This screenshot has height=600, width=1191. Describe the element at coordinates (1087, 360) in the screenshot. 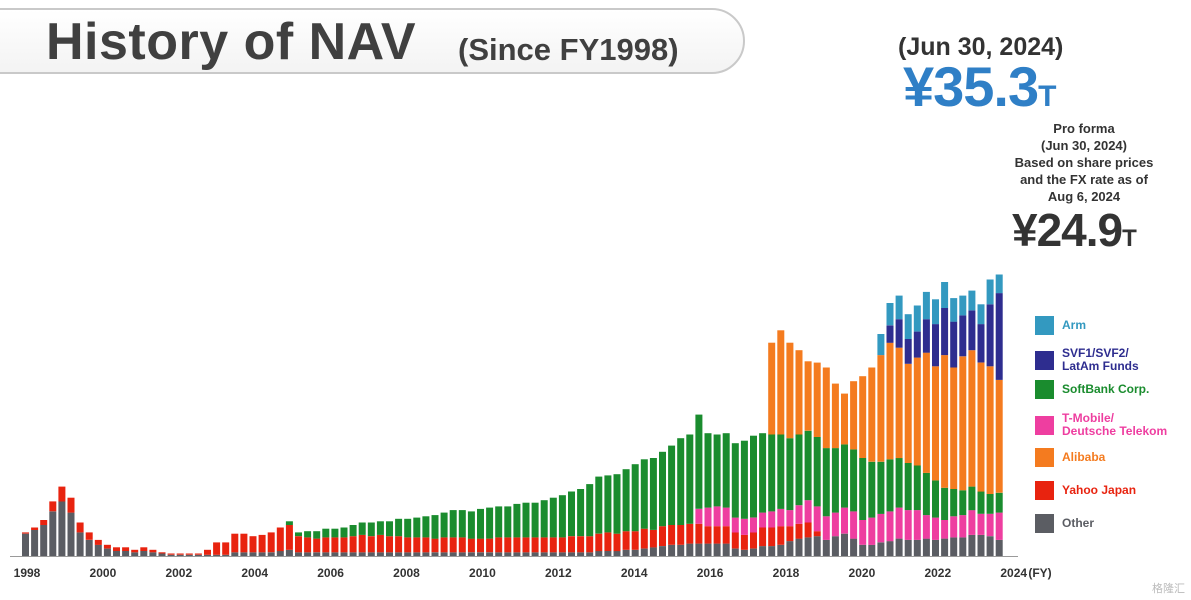

I see `legend-item: SVF1/SVF2/ LatAm Funds` at that location.